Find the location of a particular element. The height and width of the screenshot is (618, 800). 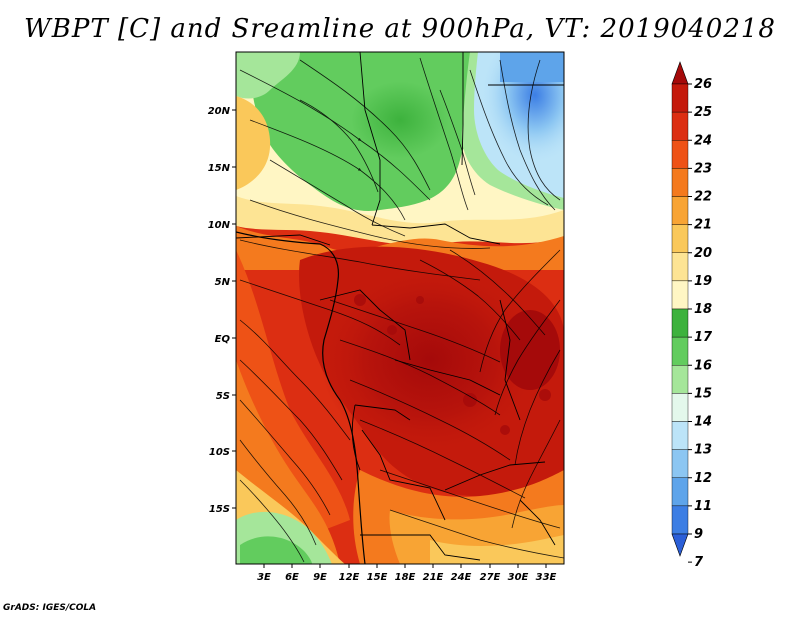

colorbar-label-23: 23 is located at coordinates (703, 168).